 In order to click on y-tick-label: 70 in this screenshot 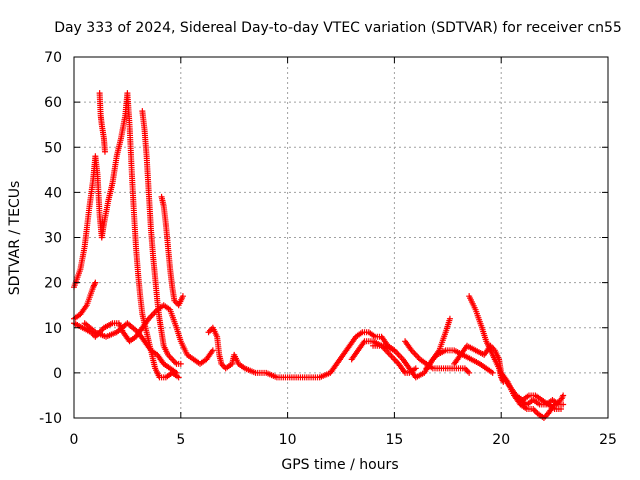, I will do `click(53, 58)`.